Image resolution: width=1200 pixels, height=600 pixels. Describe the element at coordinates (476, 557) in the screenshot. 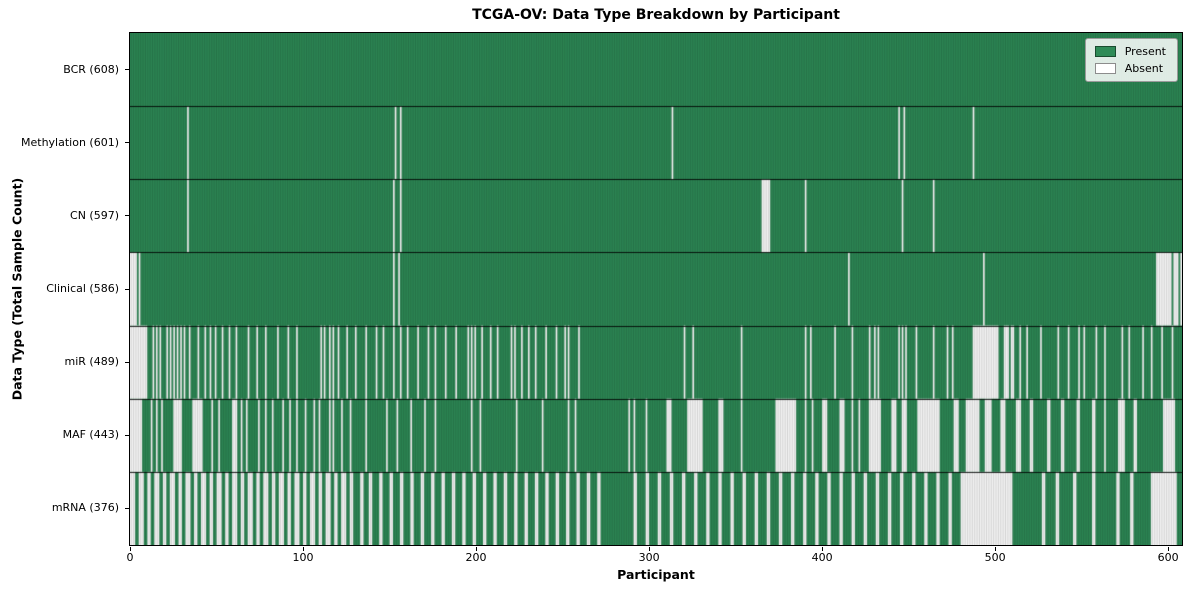

I see `x-tick-label: 200` at that location.